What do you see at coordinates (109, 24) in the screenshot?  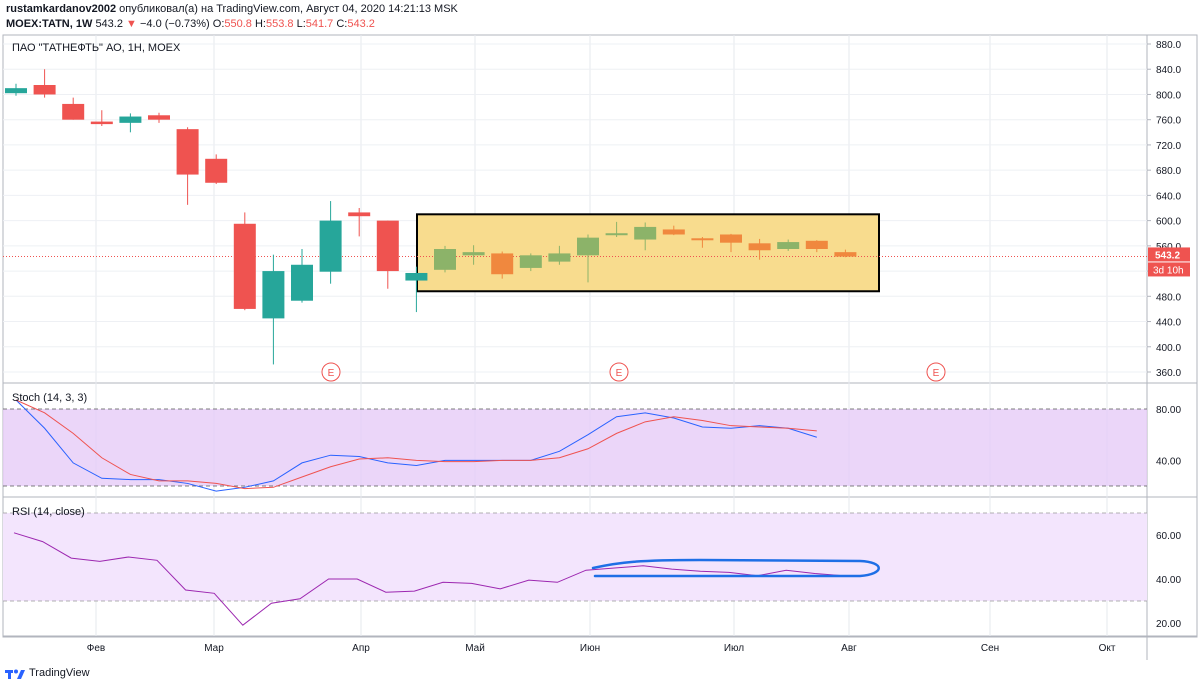 I see `last-price: 543.2` at bounding box center [109, 24].